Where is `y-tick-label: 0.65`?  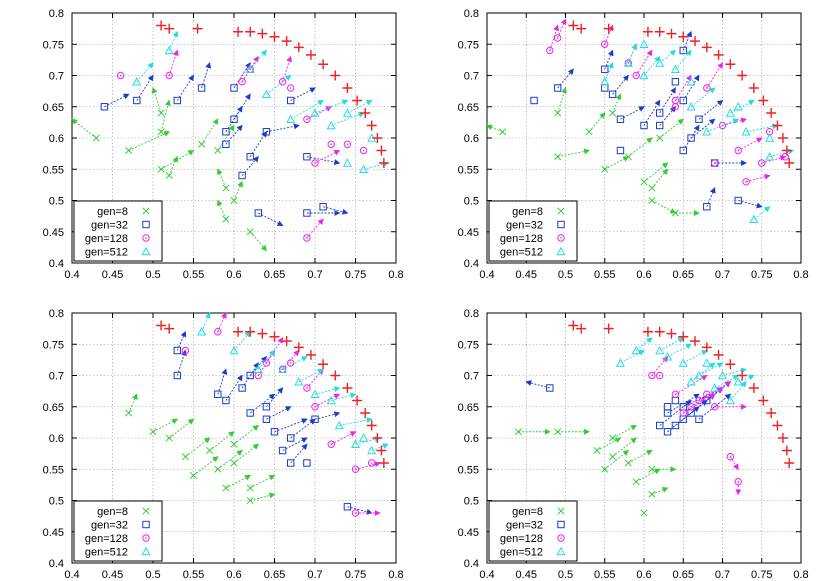 y-tick-label: 0.65 is located at coordinates (468, 108).